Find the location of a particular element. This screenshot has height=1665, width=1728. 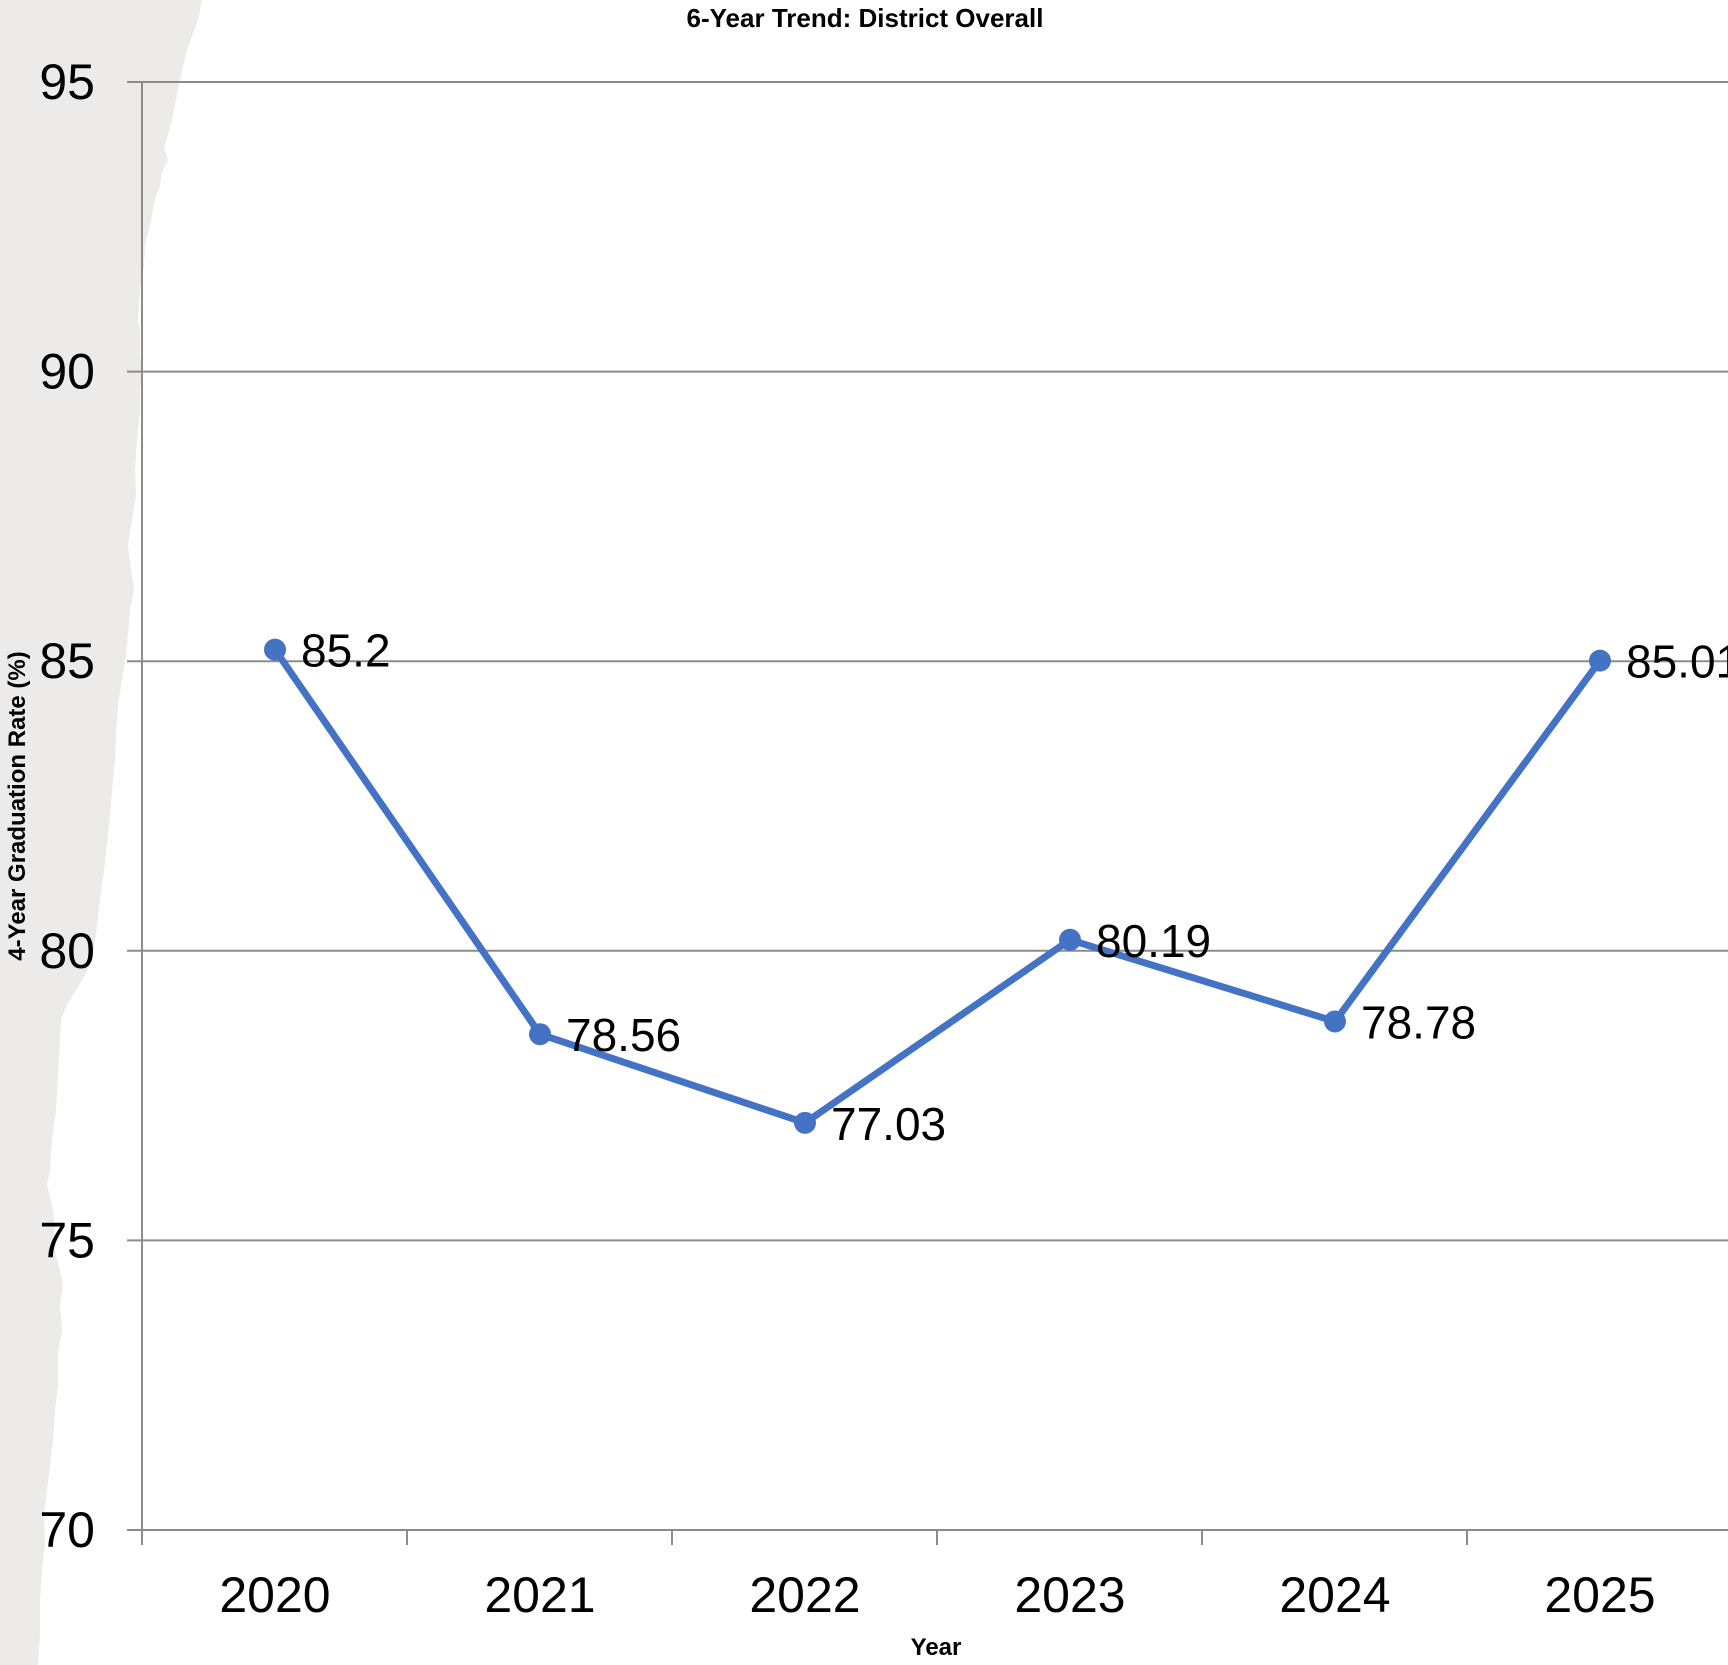

y-axis-title: 4-Year Graduation Rate (%) is located at coordinates (17, 805).